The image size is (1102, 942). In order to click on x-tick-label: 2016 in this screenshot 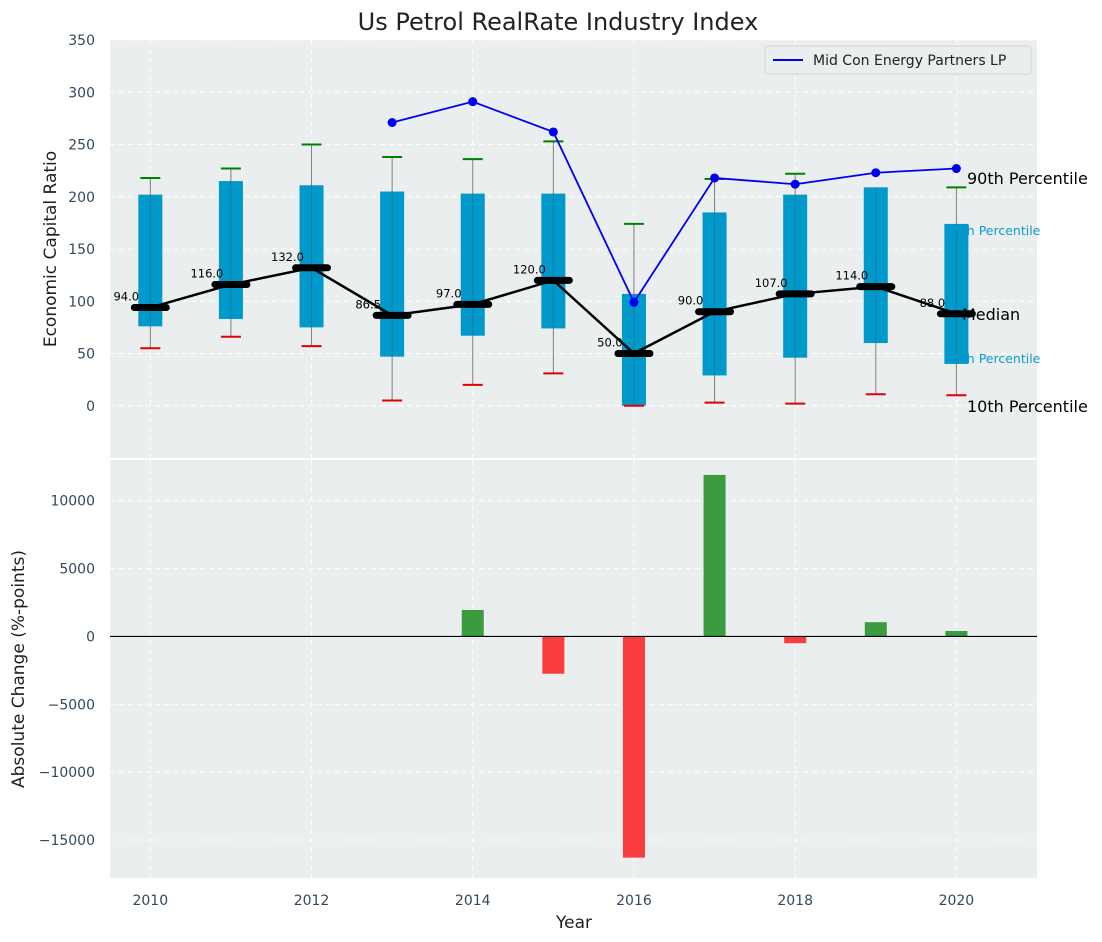, I will do `click(634, 901)`.